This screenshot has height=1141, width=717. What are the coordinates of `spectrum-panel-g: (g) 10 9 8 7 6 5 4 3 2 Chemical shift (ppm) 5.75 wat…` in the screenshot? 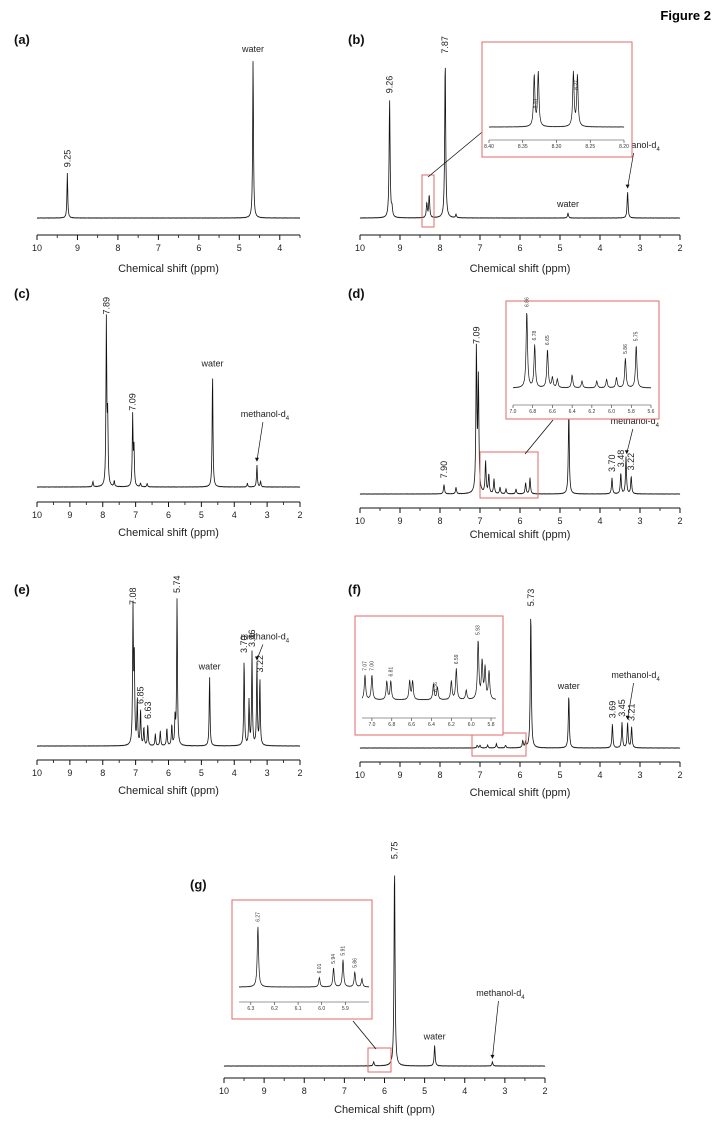 It's located at (369, 979).